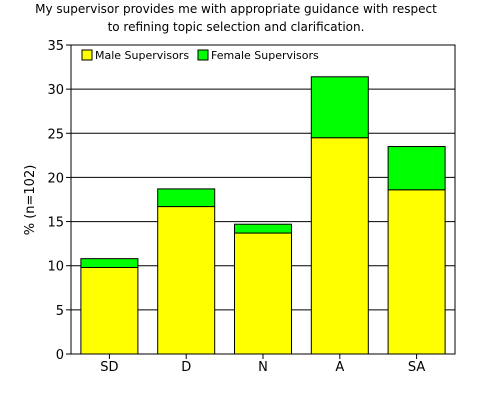 The height and width of the screenshot is (400, 500). Describe the element at coordinates (55, 267) in the screenshot. I see `y-tick-label: 10` at that location.